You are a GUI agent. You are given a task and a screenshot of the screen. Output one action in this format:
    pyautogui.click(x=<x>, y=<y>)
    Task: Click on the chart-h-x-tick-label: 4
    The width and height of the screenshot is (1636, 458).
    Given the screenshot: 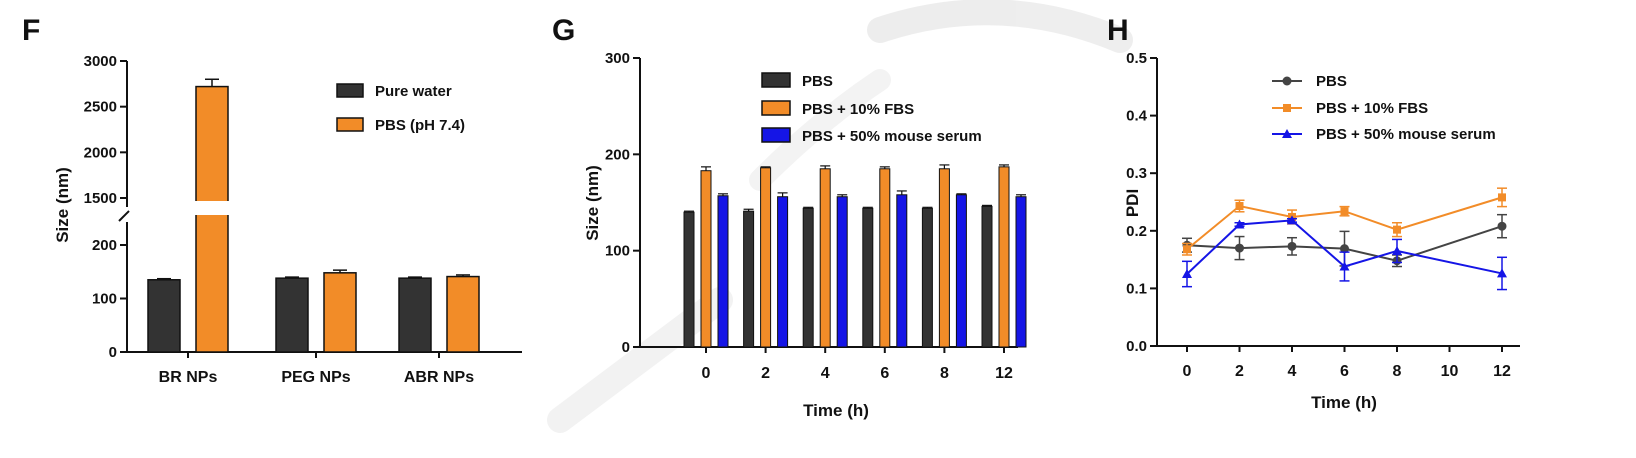 What is the action you would take?
    pyautogui.click(x=1292, y=371)
    